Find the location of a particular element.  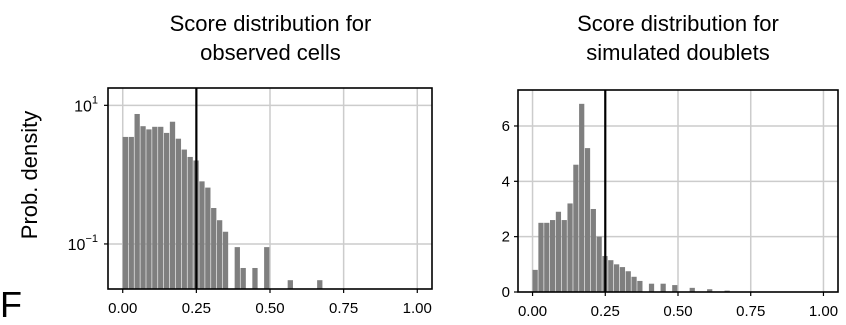

chart-title-observed: Score distribution for observed cells is located at coordinates (270, 38).